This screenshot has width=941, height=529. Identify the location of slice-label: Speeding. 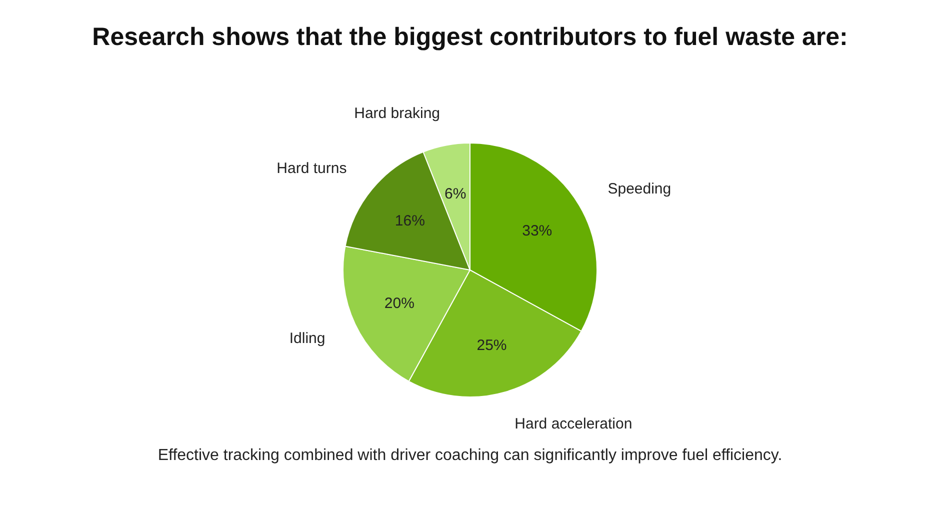
(640, 189).